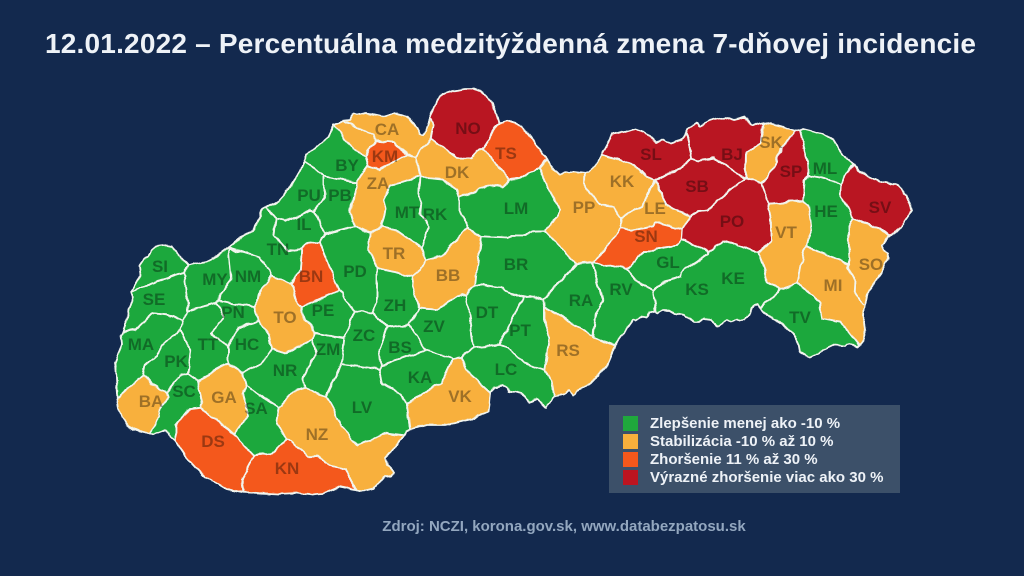 This screenshot has width=1024, height=576. Describe the element at coordinates (826, 211) in the screenshot. I see `svg-text: HE` at that location.